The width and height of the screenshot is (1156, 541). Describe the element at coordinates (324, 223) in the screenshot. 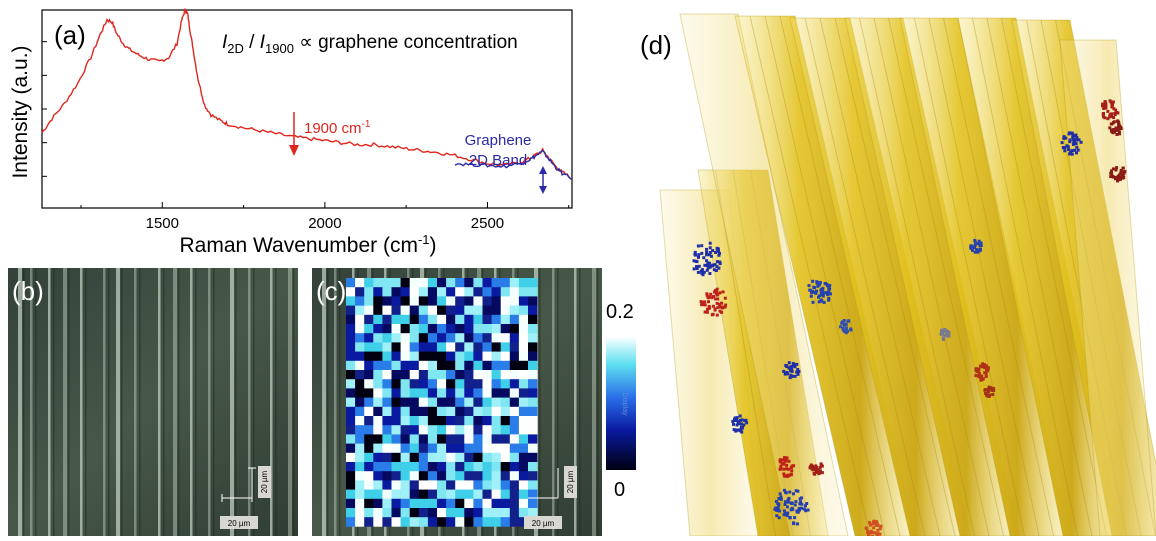

I see `x-tick-label: 2000` at that location.